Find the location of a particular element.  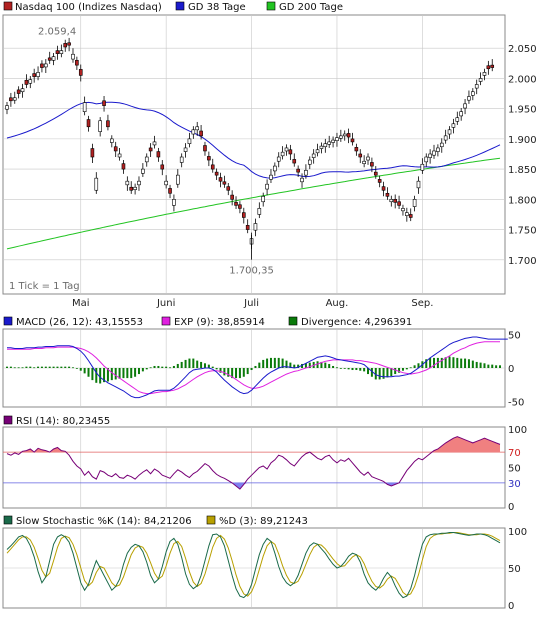

price-y-tick-label: 1.750 is located at coordinates (522, 231).